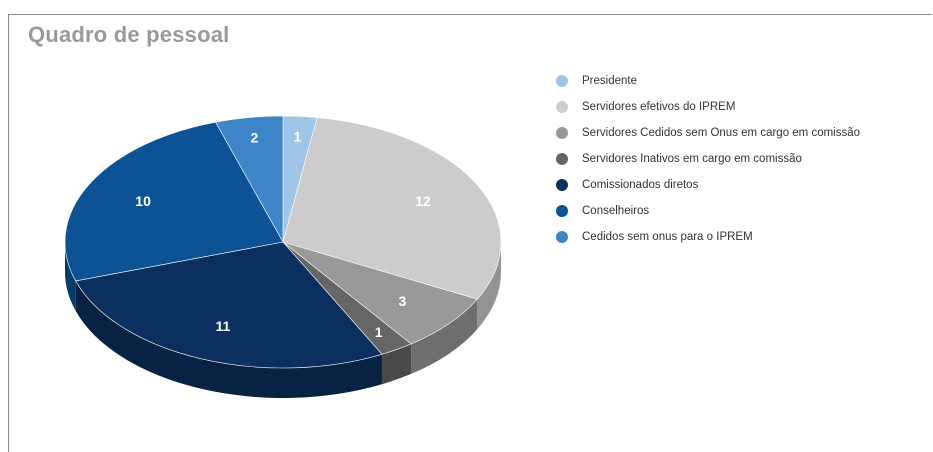 The image size is (933, 452). What do you see at coordinates (222, 326) in the screenshot?
I see `pie-value-label-5: 11` at bounding box center [222, 326].